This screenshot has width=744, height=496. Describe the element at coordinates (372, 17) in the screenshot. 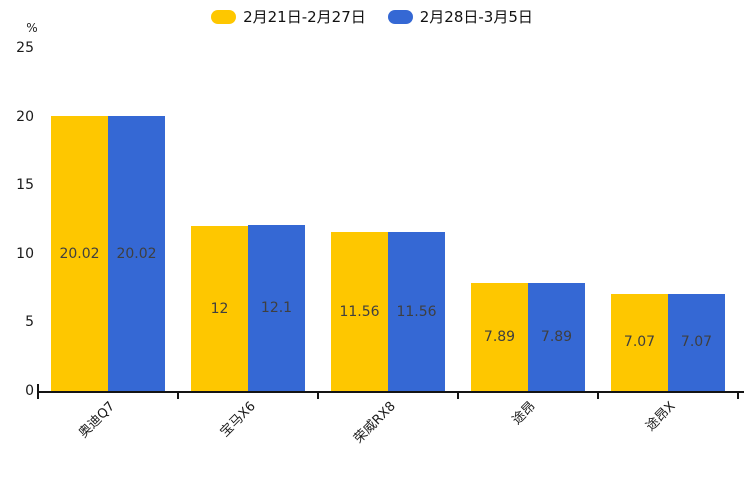

I see `legend: 2月21日-2月27日 2月28日-3月5日` at that location.